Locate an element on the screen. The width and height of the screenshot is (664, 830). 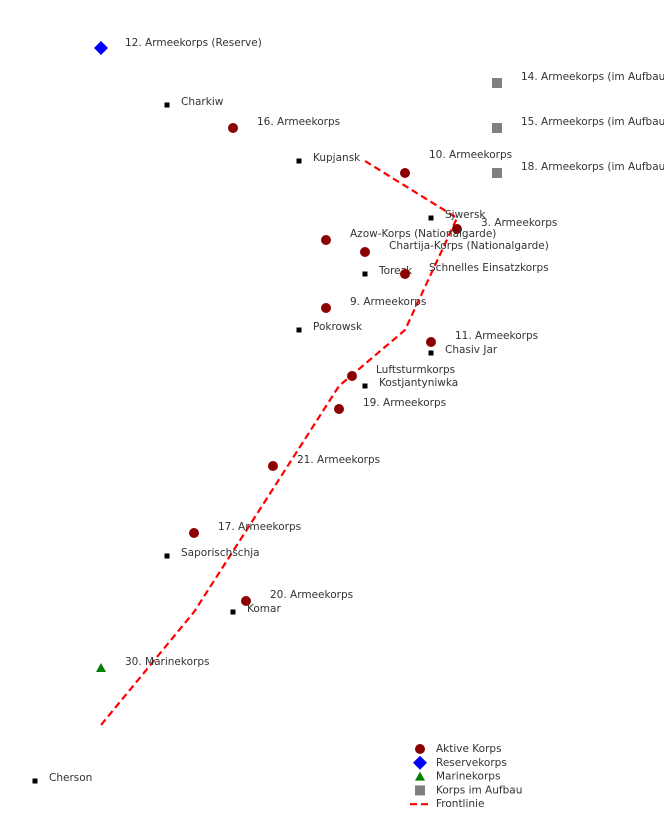
legend-label: Reservekorps is located at coordinates (471, 763).